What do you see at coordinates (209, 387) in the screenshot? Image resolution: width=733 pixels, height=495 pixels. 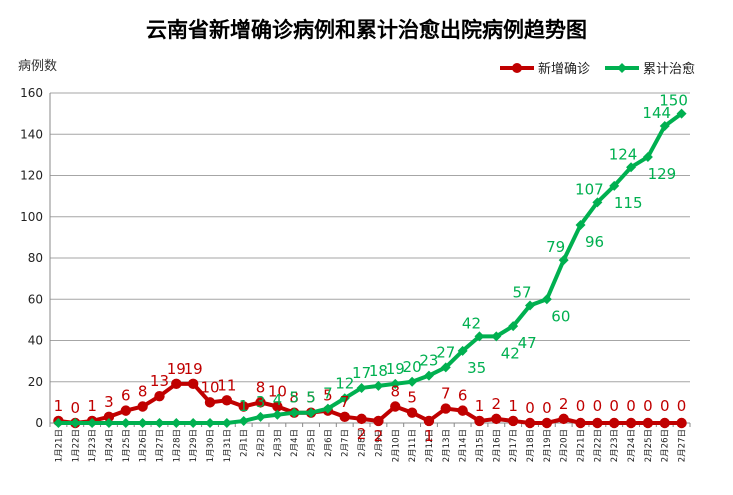 I see `data-label-0: 10` at bounding box center [209, 387].